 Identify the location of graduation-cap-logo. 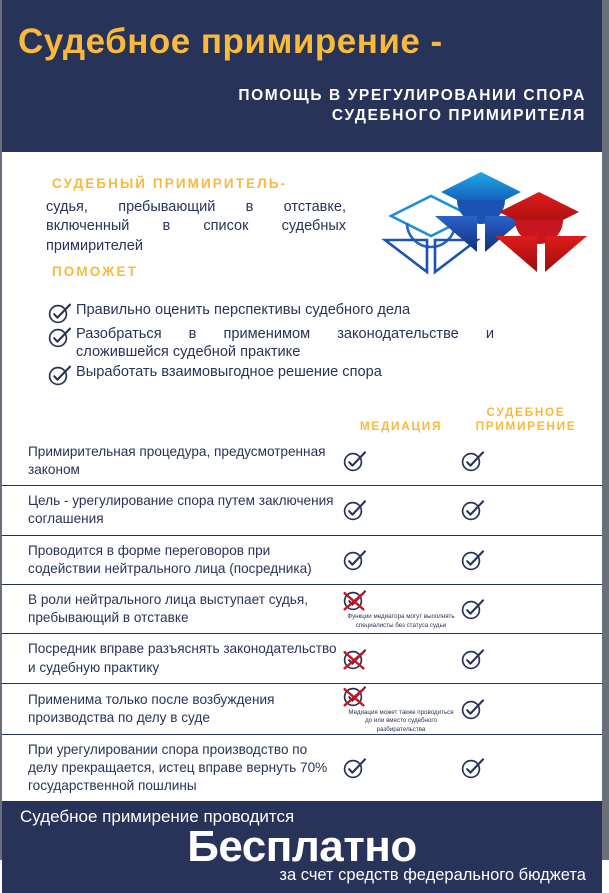
(480, 217).